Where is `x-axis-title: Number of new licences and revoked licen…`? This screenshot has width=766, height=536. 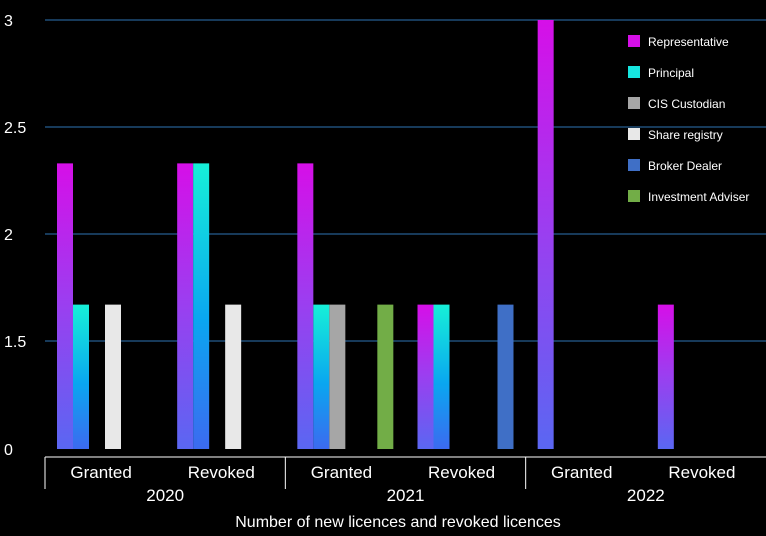
x-axis-title: Number of new licences and revoked licen… is located at coordinates (398, 522).